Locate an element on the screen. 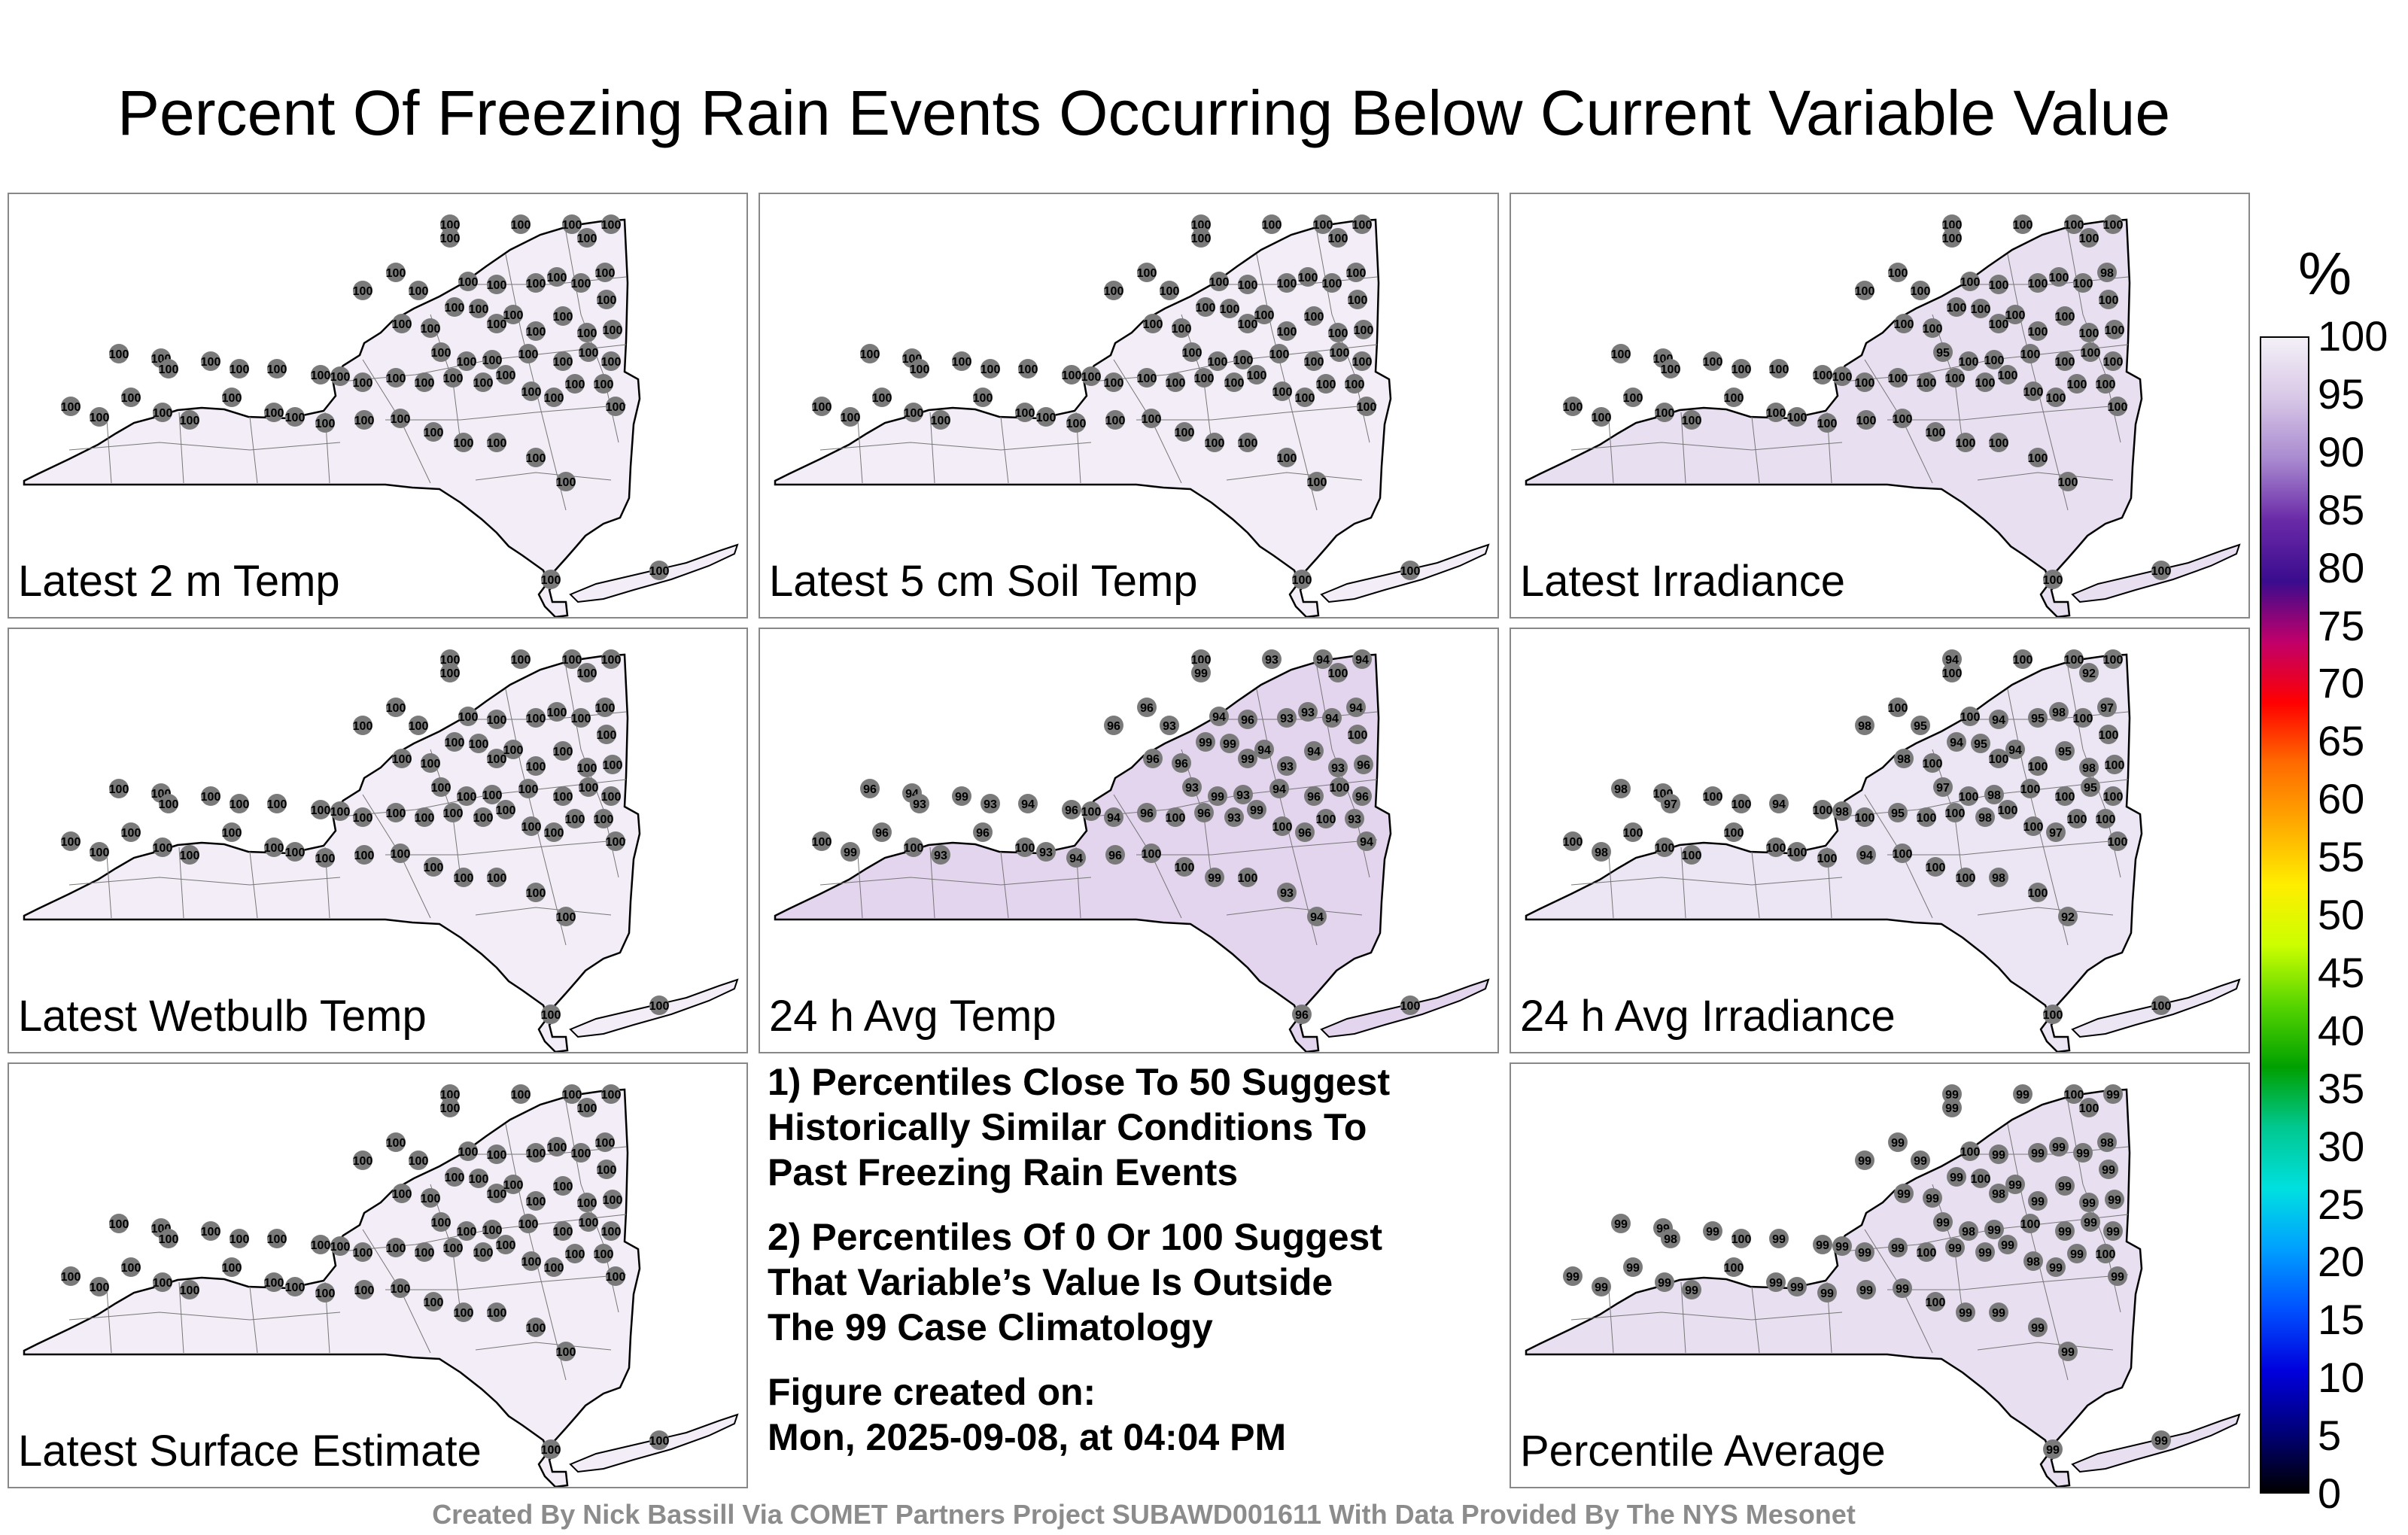 Image resolution: width=2408 pixels, height=1535 pixels. colorbar-tick-label: 10 is located at coordinates (2341, 1378).